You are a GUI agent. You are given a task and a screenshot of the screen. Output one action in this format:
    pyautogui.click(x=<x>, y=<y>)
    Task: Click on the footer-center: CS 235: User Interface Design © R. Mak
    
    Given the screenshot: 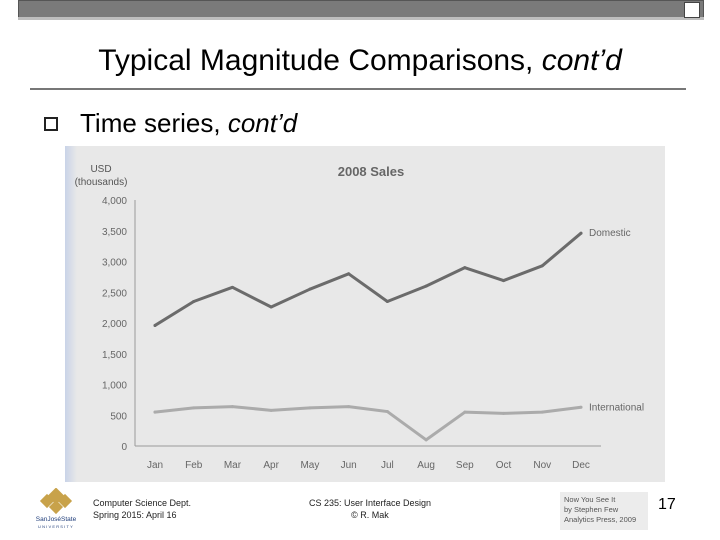 What is the action you would take?
    pyautogui.click(x=370, y=509)
    